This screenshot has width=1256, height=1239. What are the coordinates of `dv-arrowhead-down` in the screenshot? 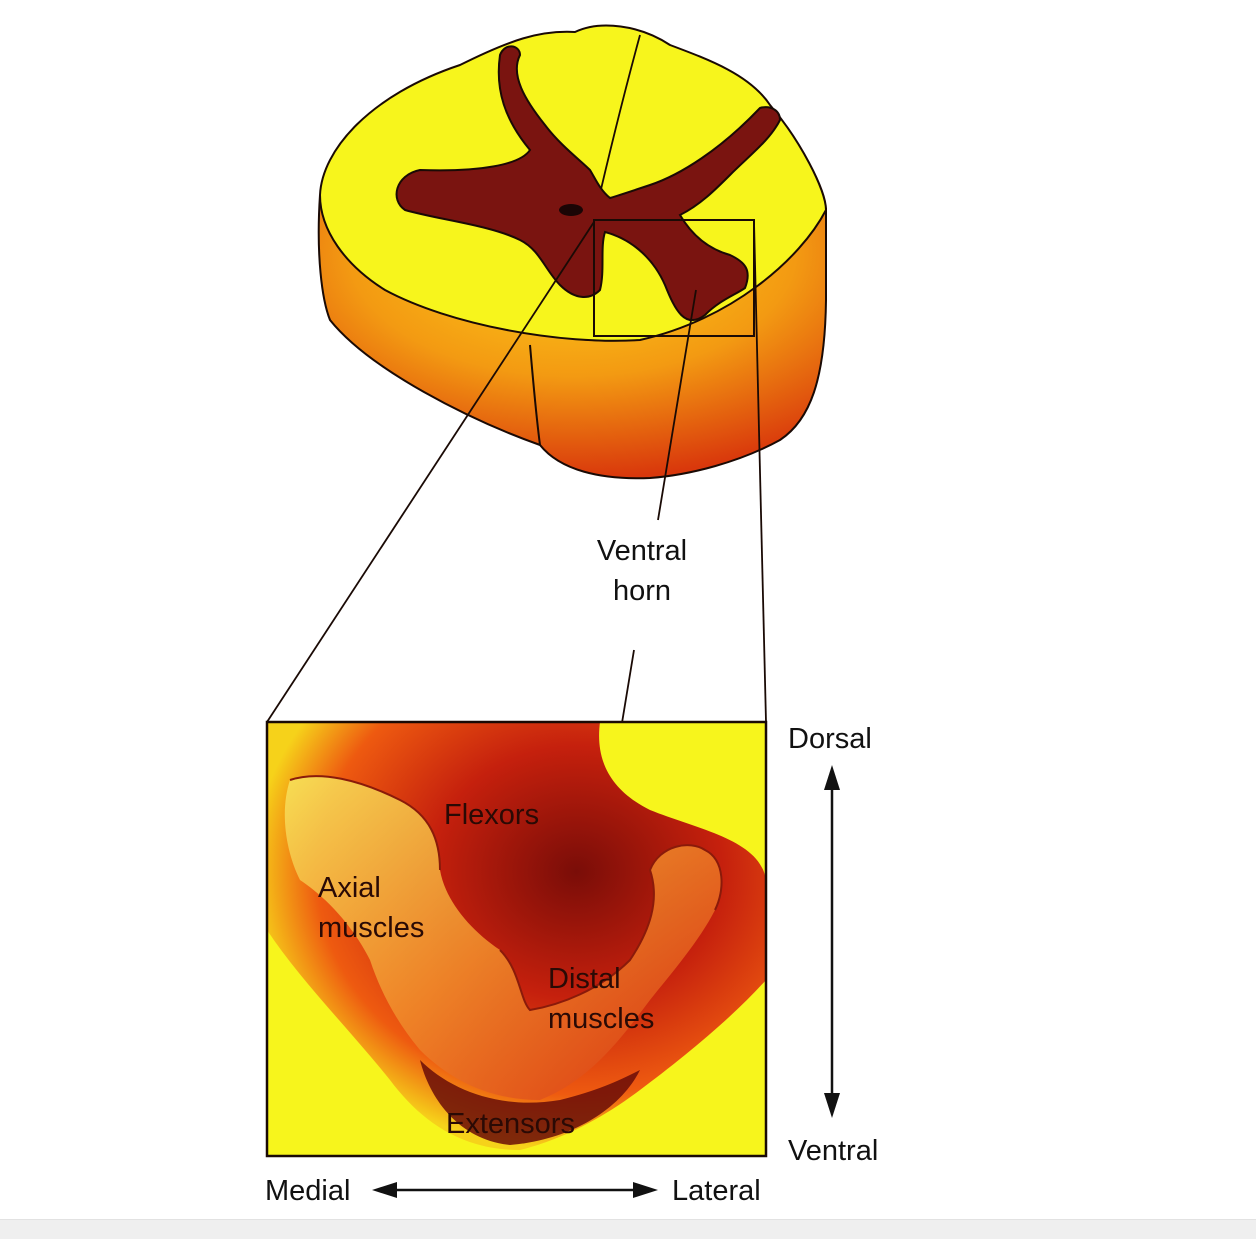 It's located at (832, 1105).